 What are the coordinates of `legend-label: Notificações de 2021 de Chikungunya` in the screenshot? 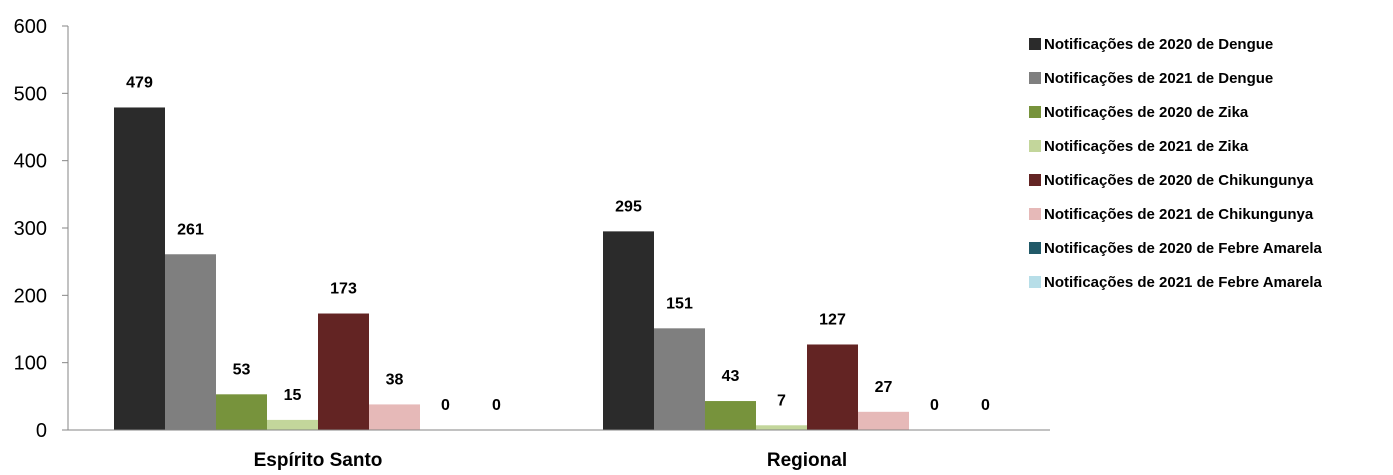 It's located at (1179, 214).